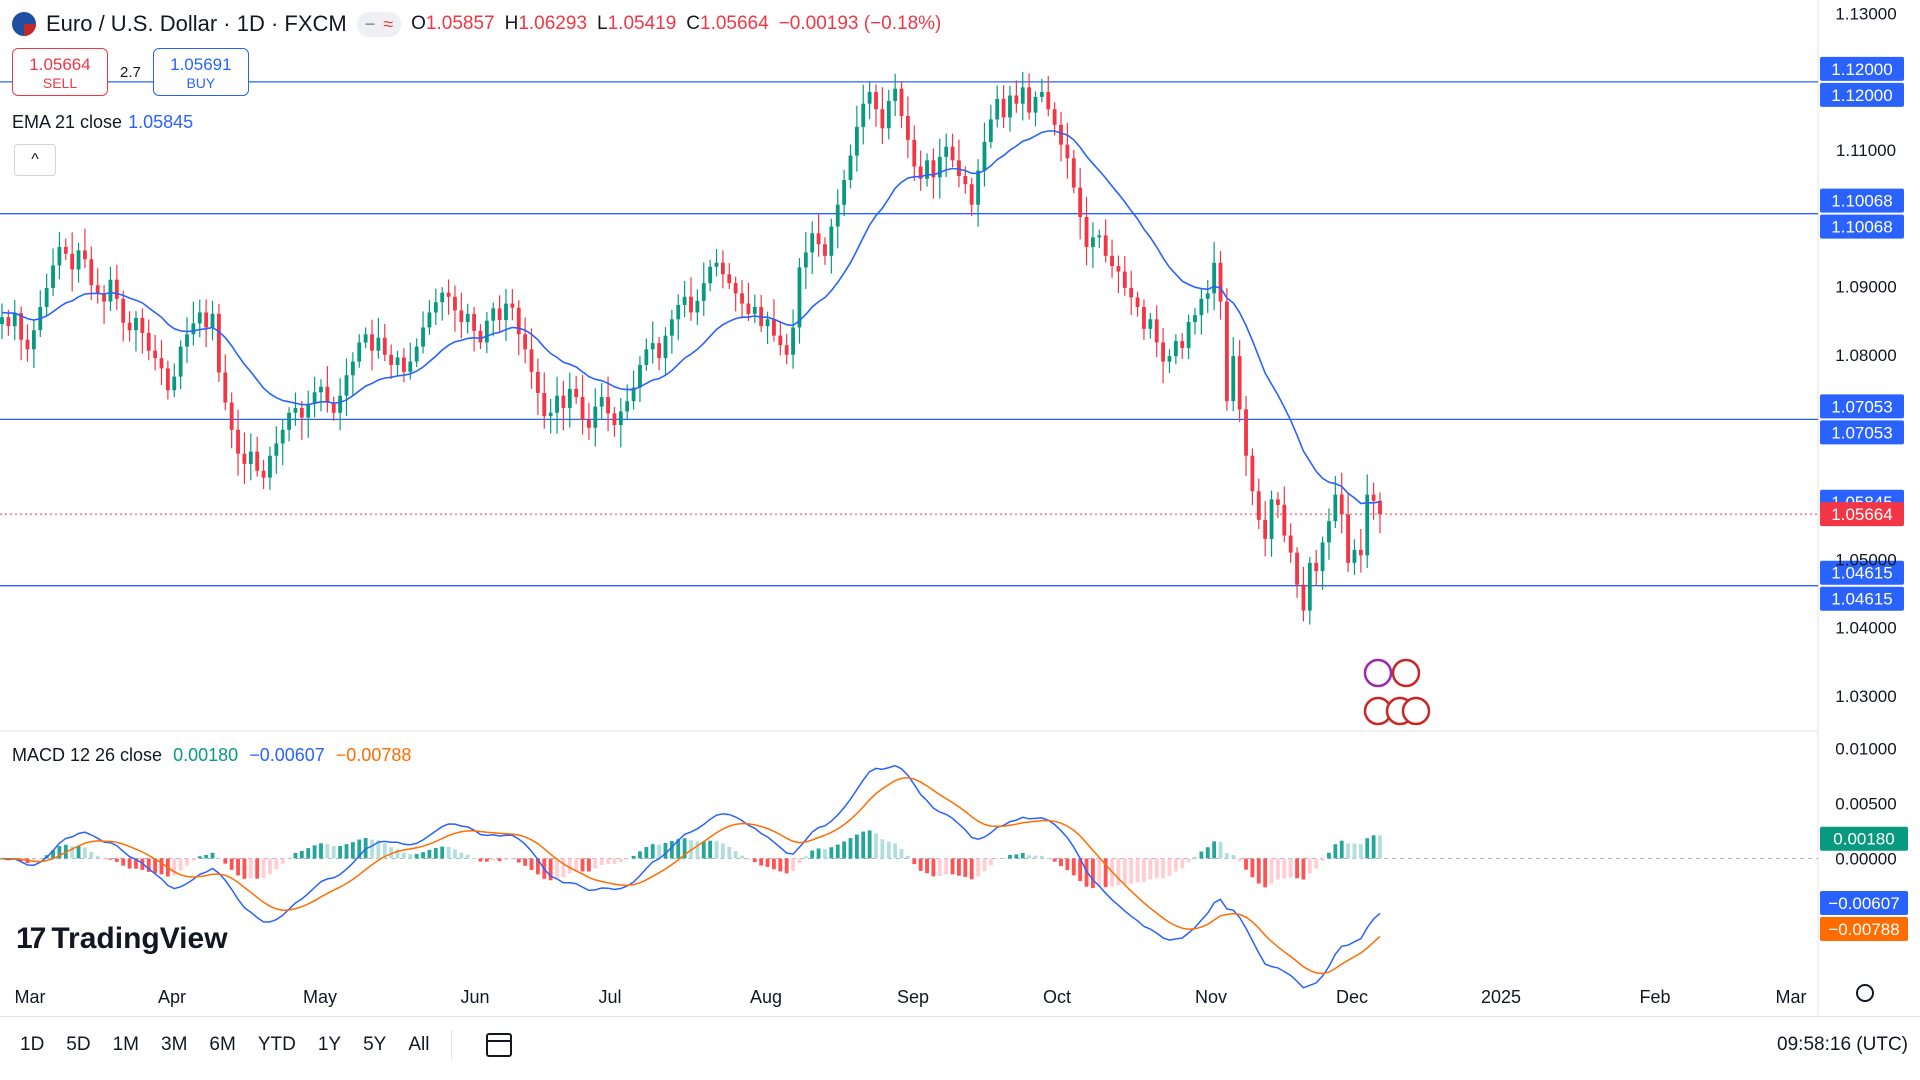 Image resolution: width=1920 pixels, height=1080 pixels. I want to click on symbol-title: Euro / U.S. Dollar · 1D · FXCM, so click(196, 23).